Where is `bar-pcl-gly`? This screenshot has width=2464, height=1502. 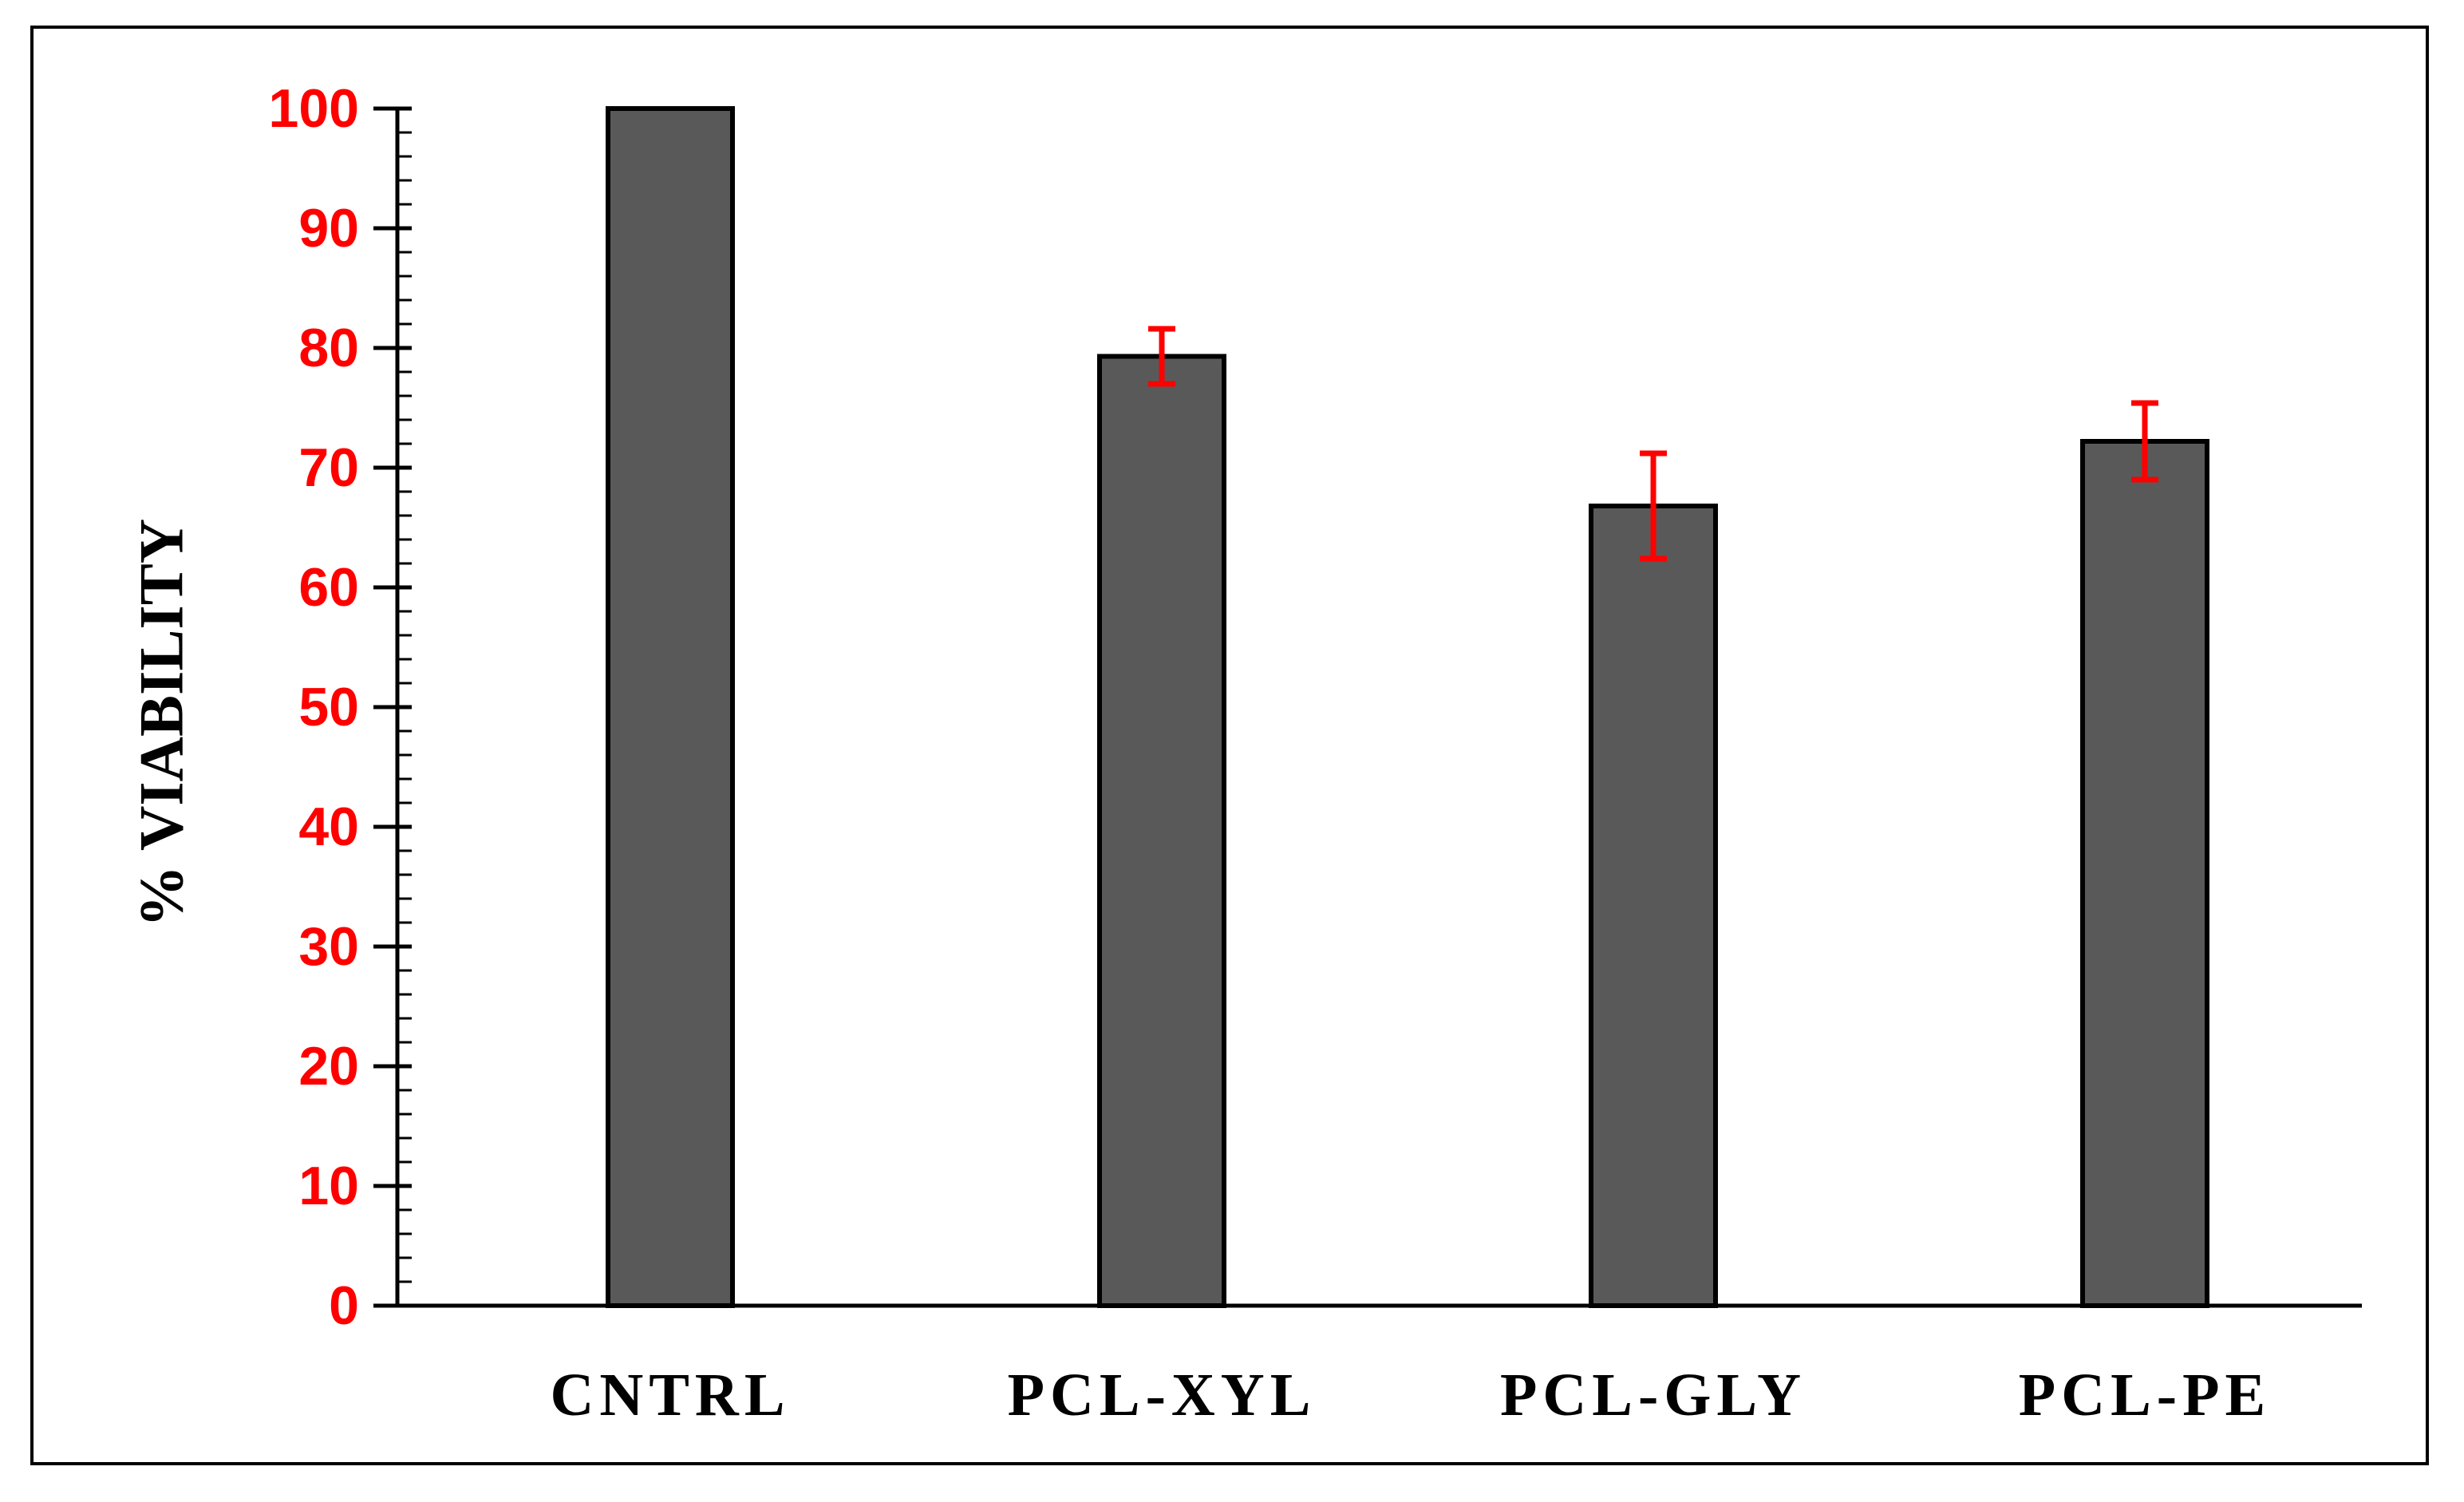
bar-pcl-gly is located at coordinates (1653, 906).